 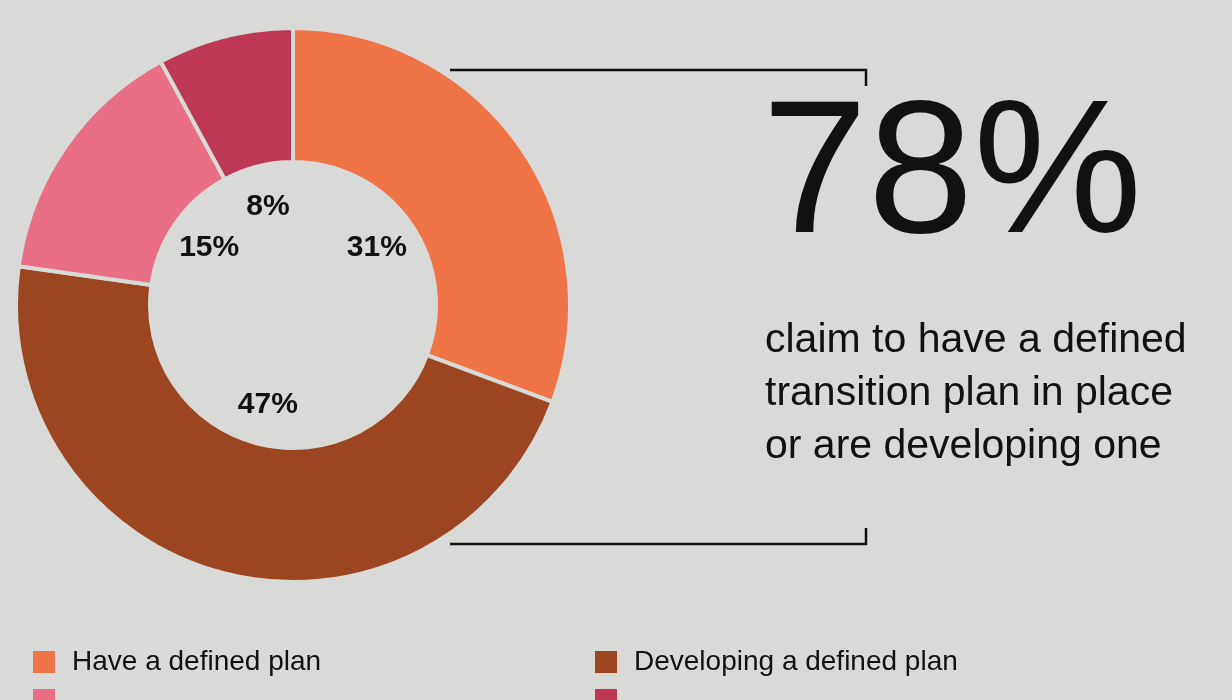 I want to click on data-label: 8%, so click(x=268, y=205).